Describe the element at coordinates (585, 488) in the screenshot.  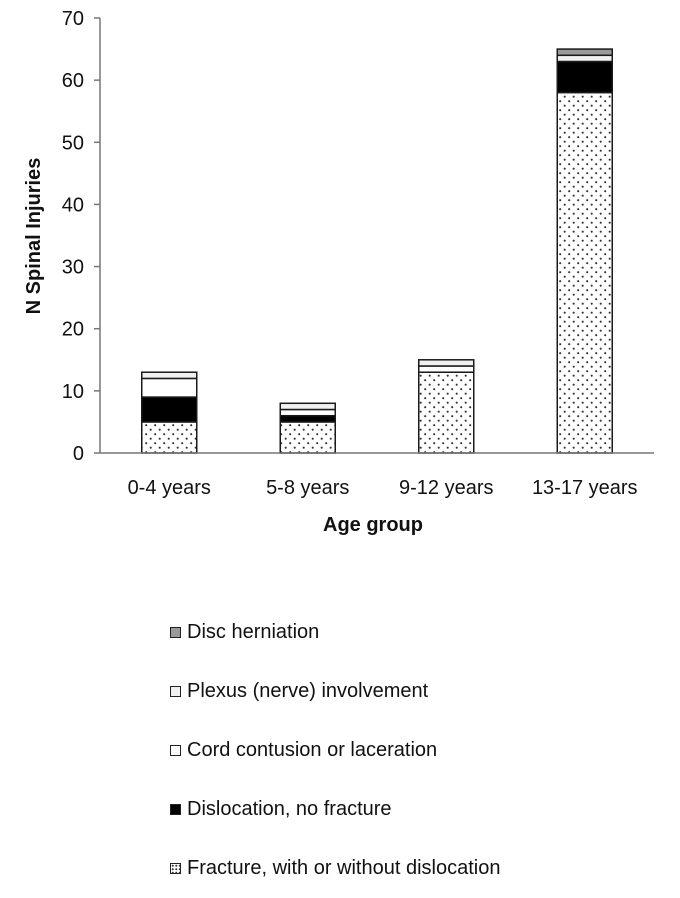
I see `x-tick-label: 13-17 years` at that location.